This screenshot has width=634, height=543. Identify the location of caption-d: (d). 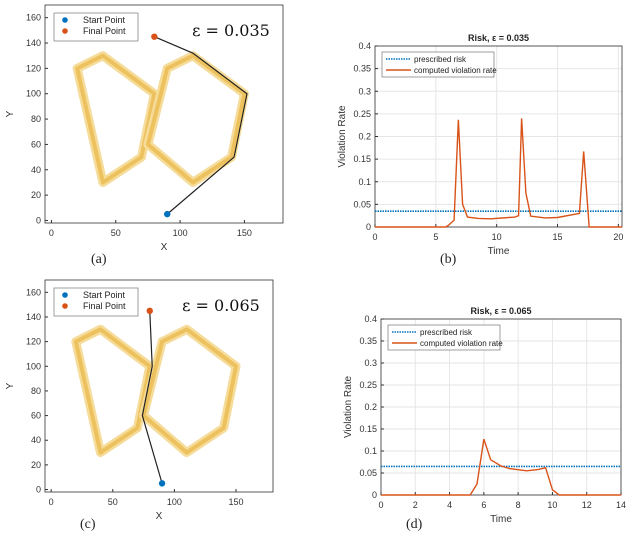
(414, 524).